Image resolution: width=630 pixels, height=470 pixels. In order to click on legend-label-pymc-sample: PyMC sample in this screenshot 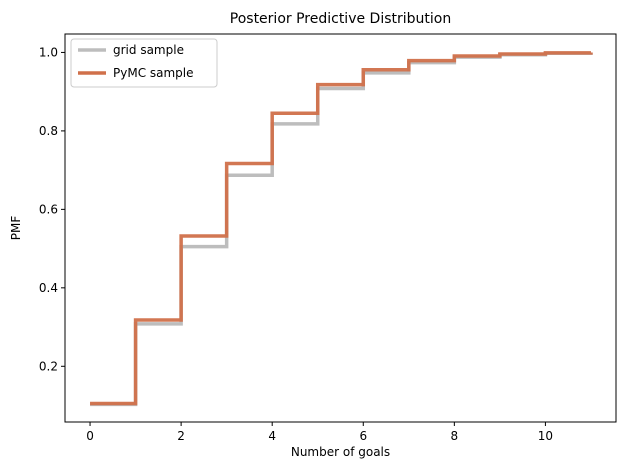, I will do `click(153, 73)`.